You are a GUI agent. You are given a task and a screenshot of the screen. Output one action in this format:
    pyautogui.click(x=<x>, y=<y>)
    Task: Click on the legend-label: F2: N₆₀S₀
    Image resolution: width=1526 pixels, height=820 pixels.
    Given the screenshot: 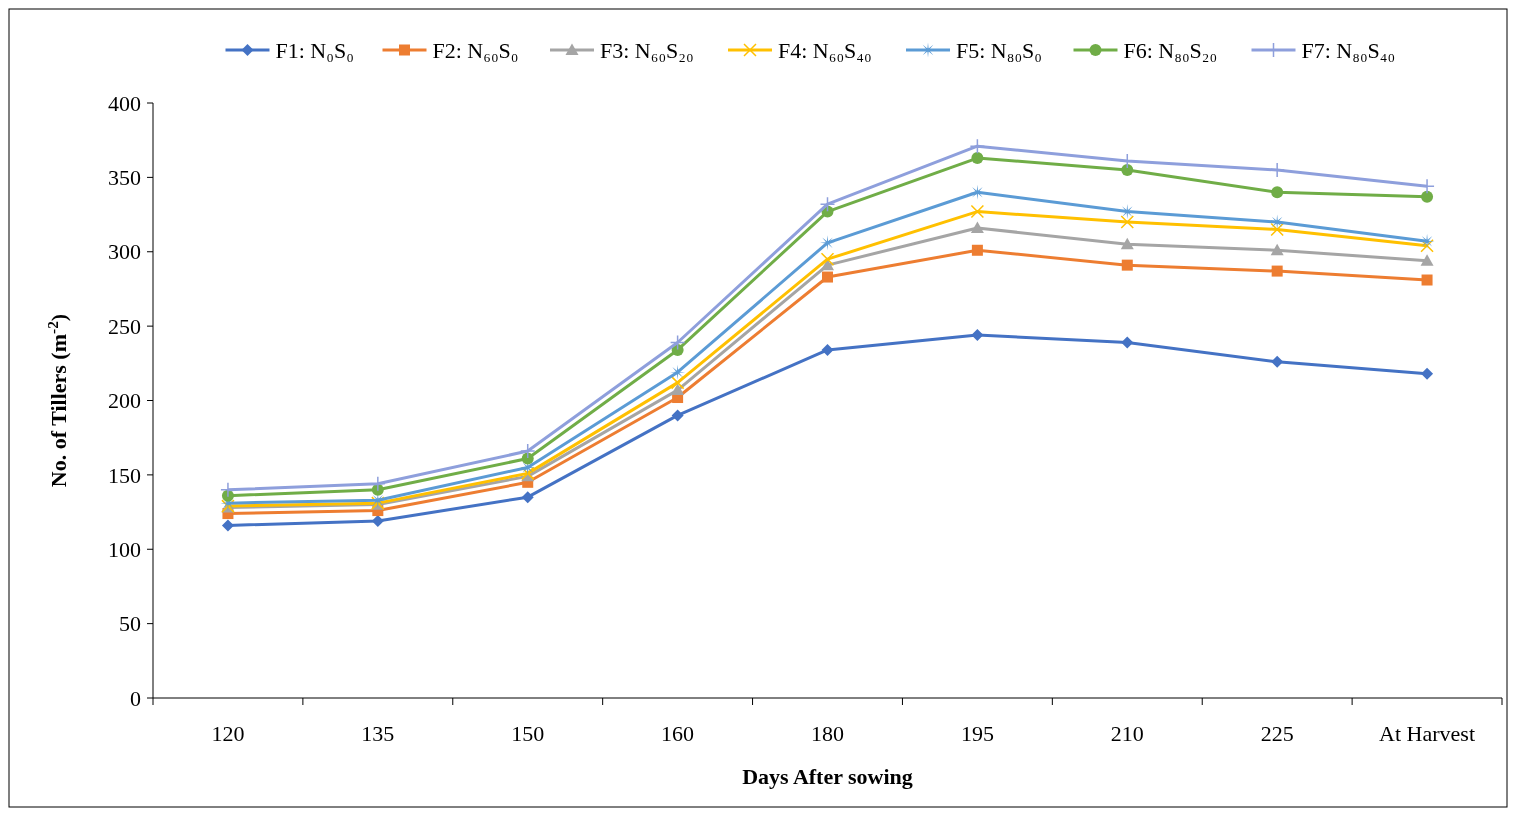 What is the action you would take?
    pyautogui.click(x=475, y=50)
    